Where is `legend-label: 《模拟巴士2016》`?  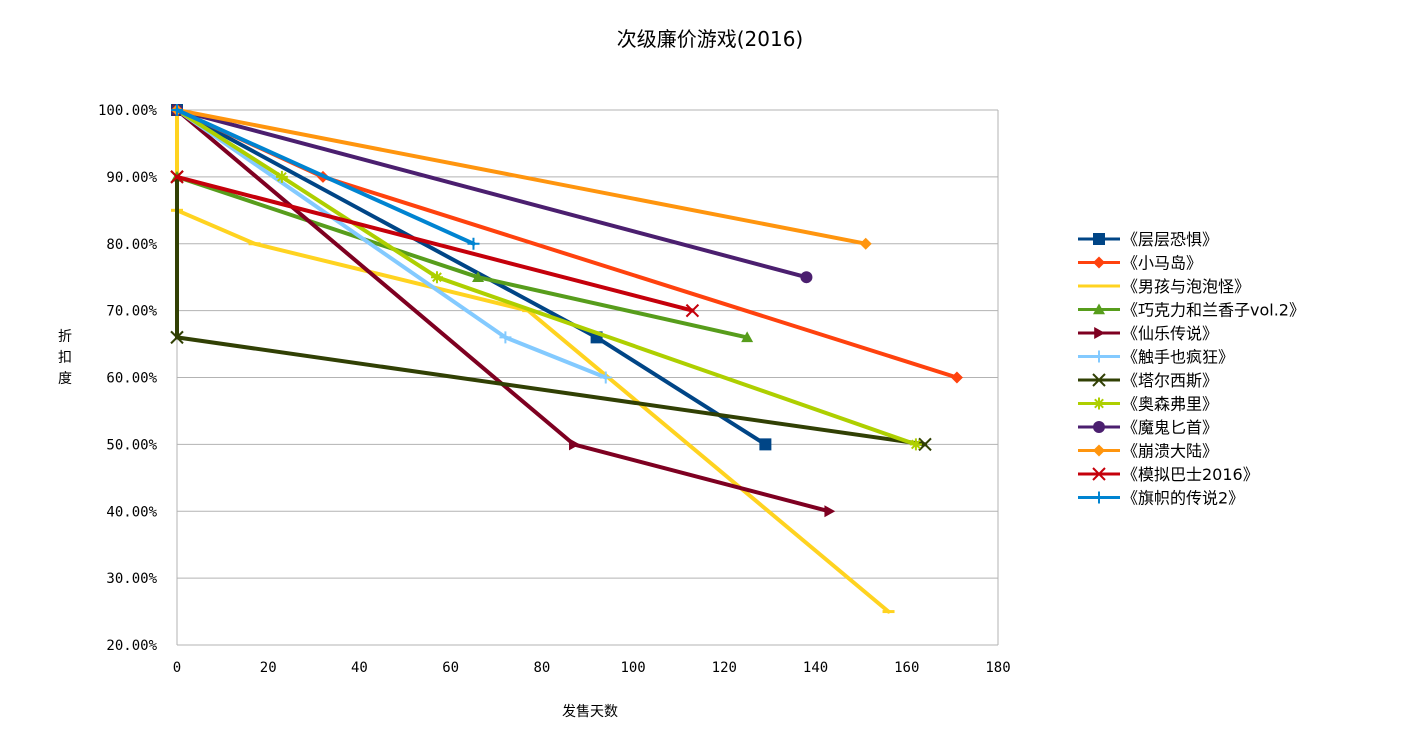
legend-label: 《模拟巴士2016》 is located at coordinates (1190, 474).